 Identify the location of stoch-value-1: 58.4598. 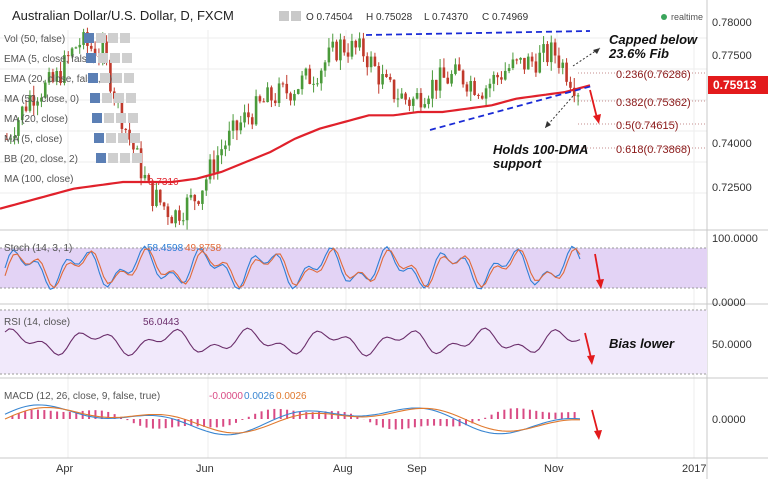
(165, 248).